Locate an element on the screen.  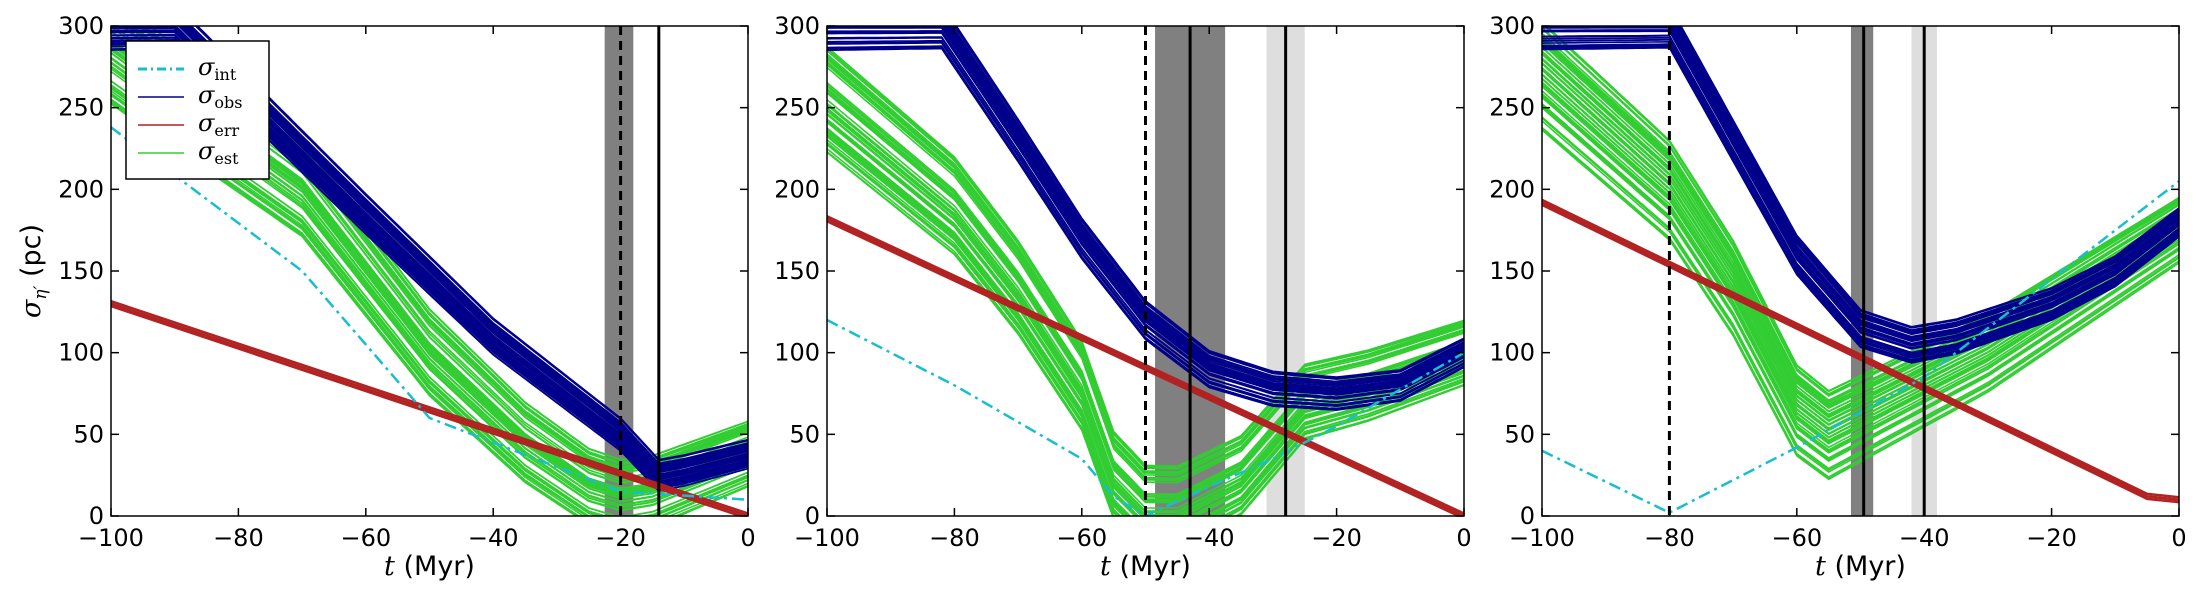
legend-entry-label: σerr is located at coordinates (219, 124).